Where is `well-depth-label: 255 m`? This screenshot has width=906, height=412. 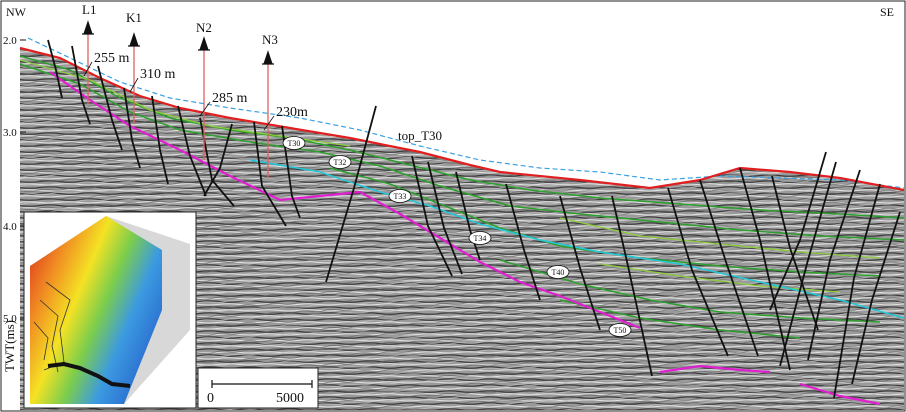 well-depth-label: 255 m is located at coordinates (112, 58).